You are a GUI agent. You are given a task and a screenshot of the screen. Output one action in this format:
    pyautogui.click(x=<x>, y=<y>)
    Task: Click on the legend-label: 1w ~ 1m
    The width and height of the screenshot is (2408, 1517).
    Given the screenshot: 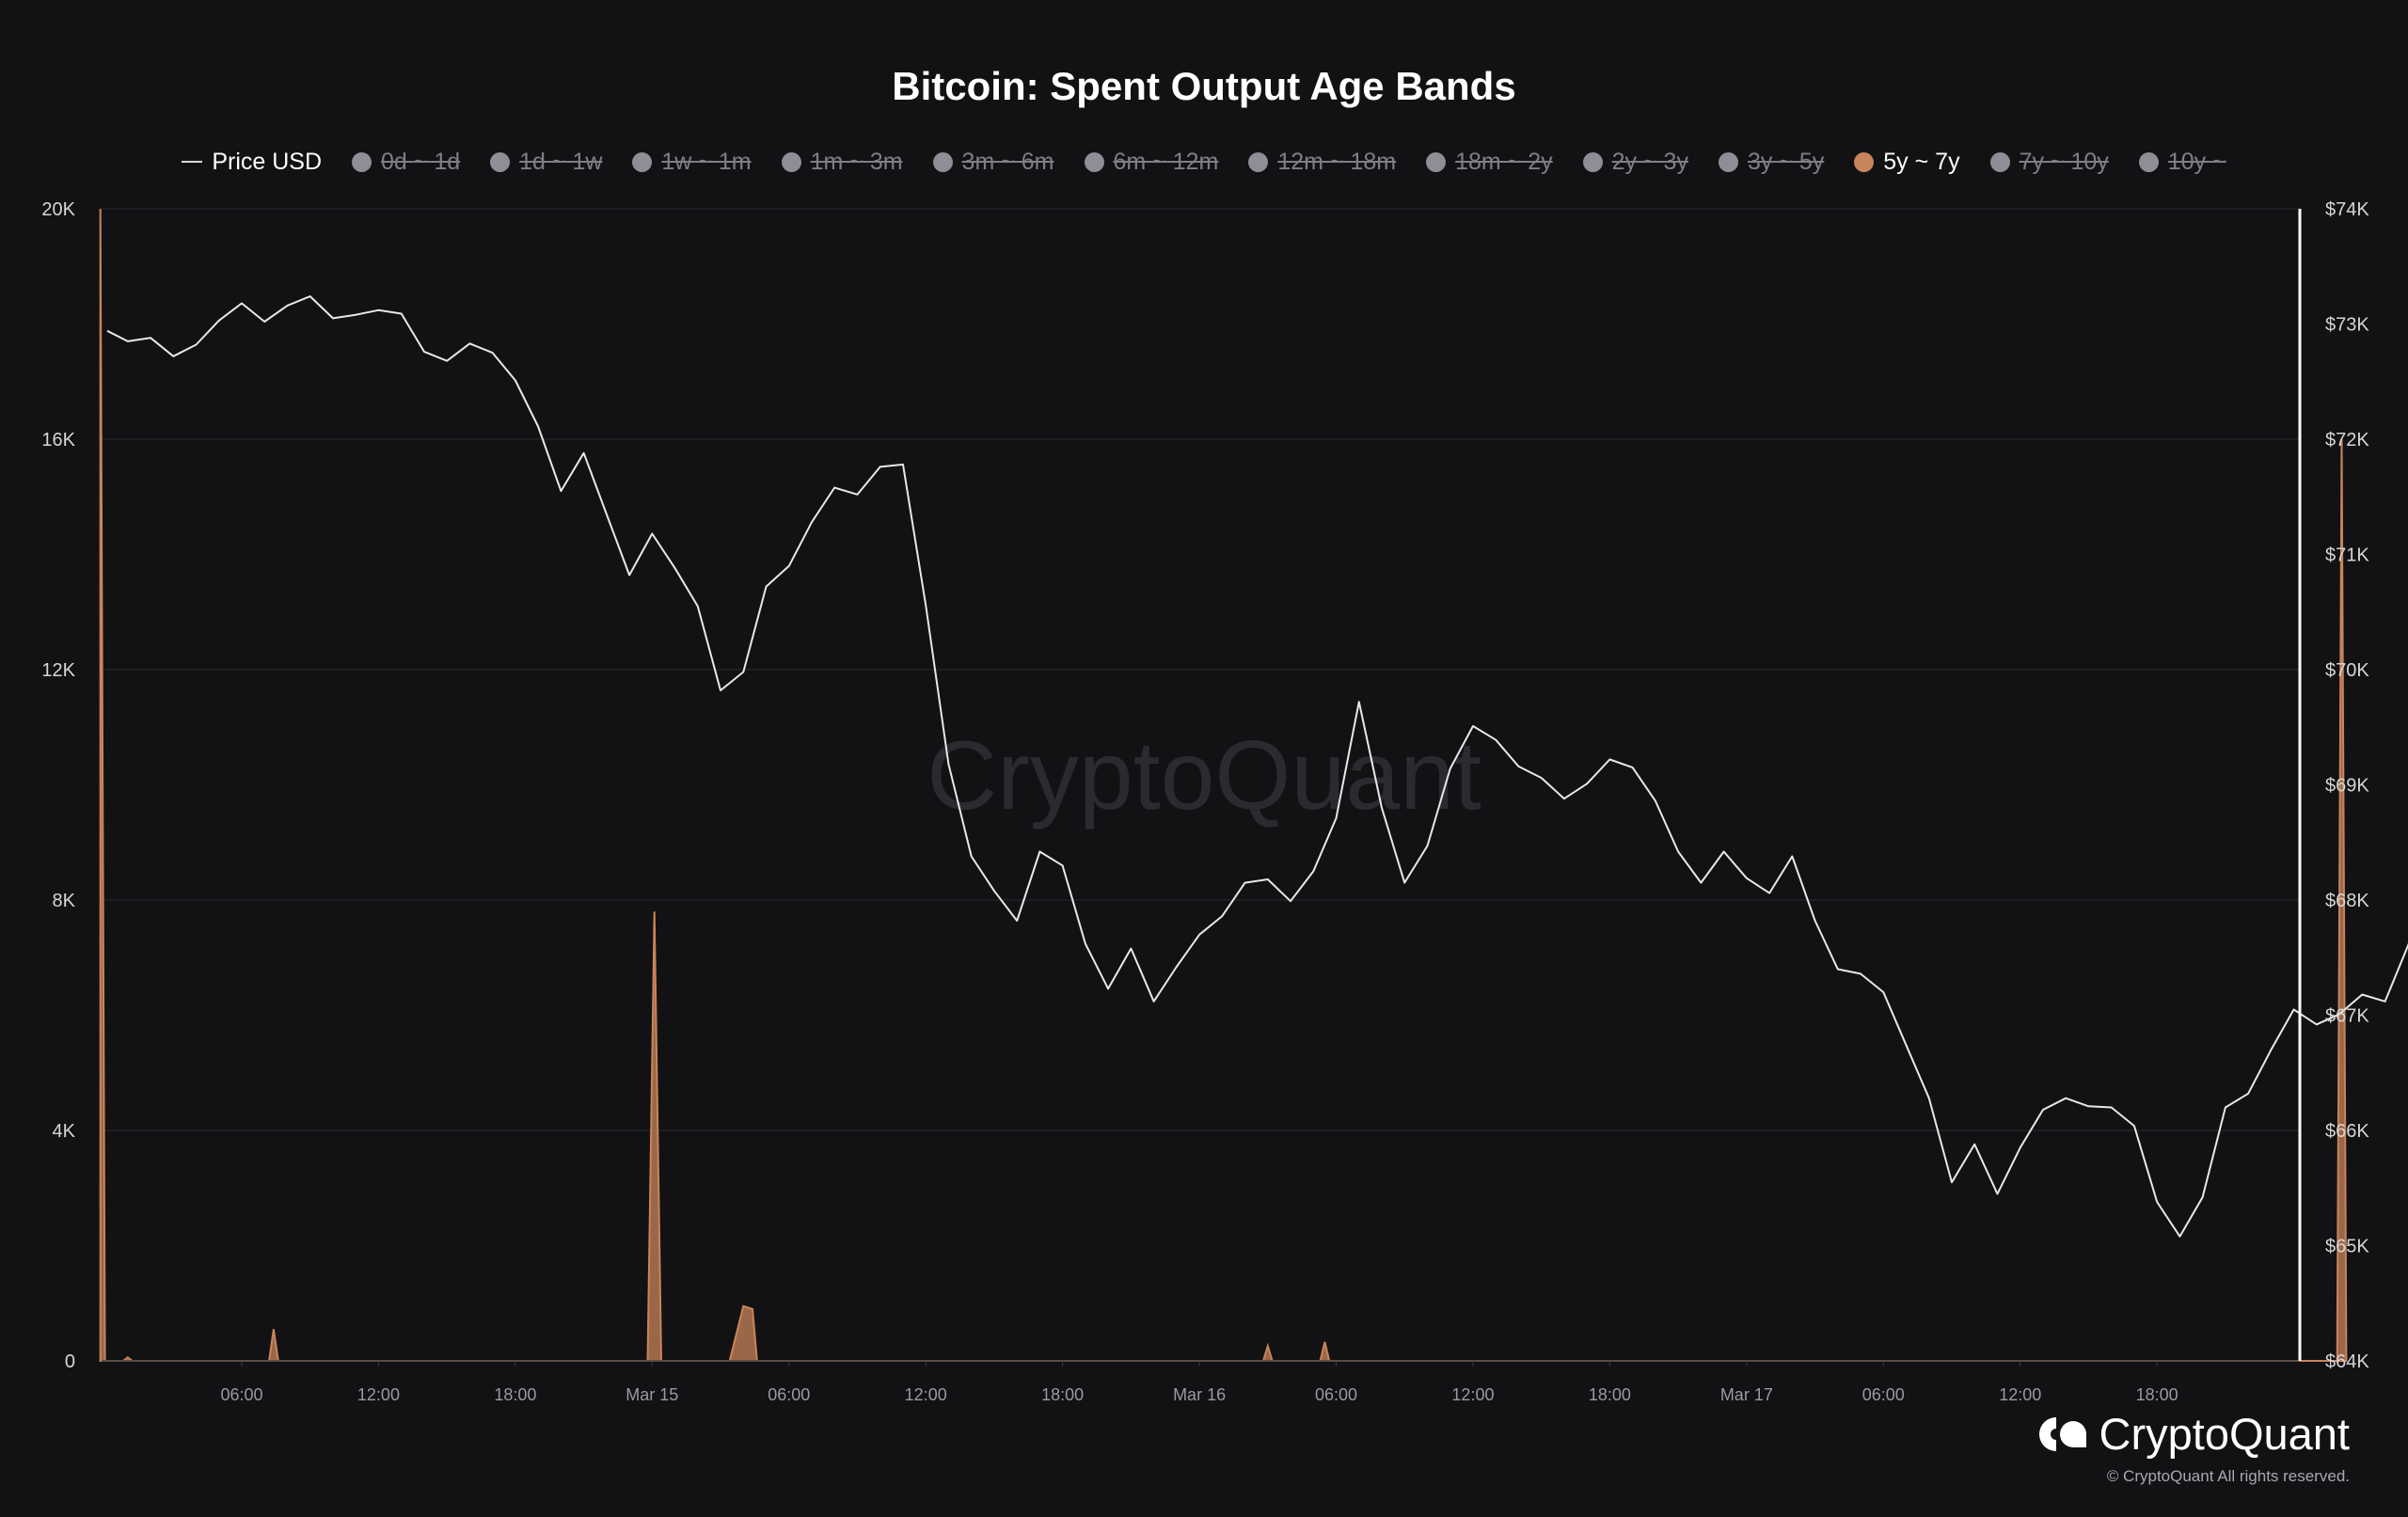 What is the action you would take?
    pyautogui.click(x=707, y=161)
    